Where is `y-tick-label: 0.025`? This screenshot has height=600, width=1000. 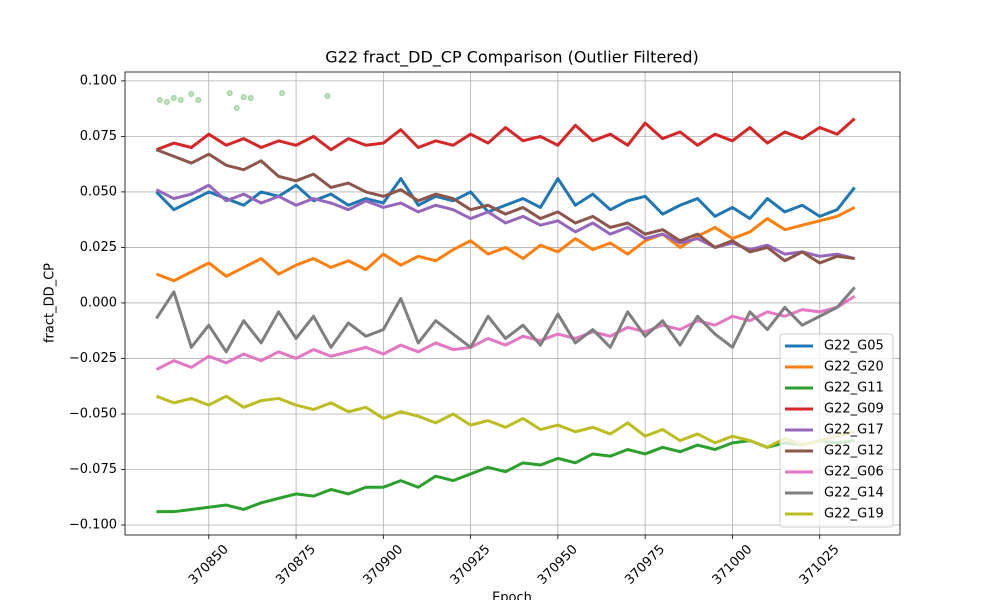
y-tick-label: 0.025 is located at coordinates (98, 247).